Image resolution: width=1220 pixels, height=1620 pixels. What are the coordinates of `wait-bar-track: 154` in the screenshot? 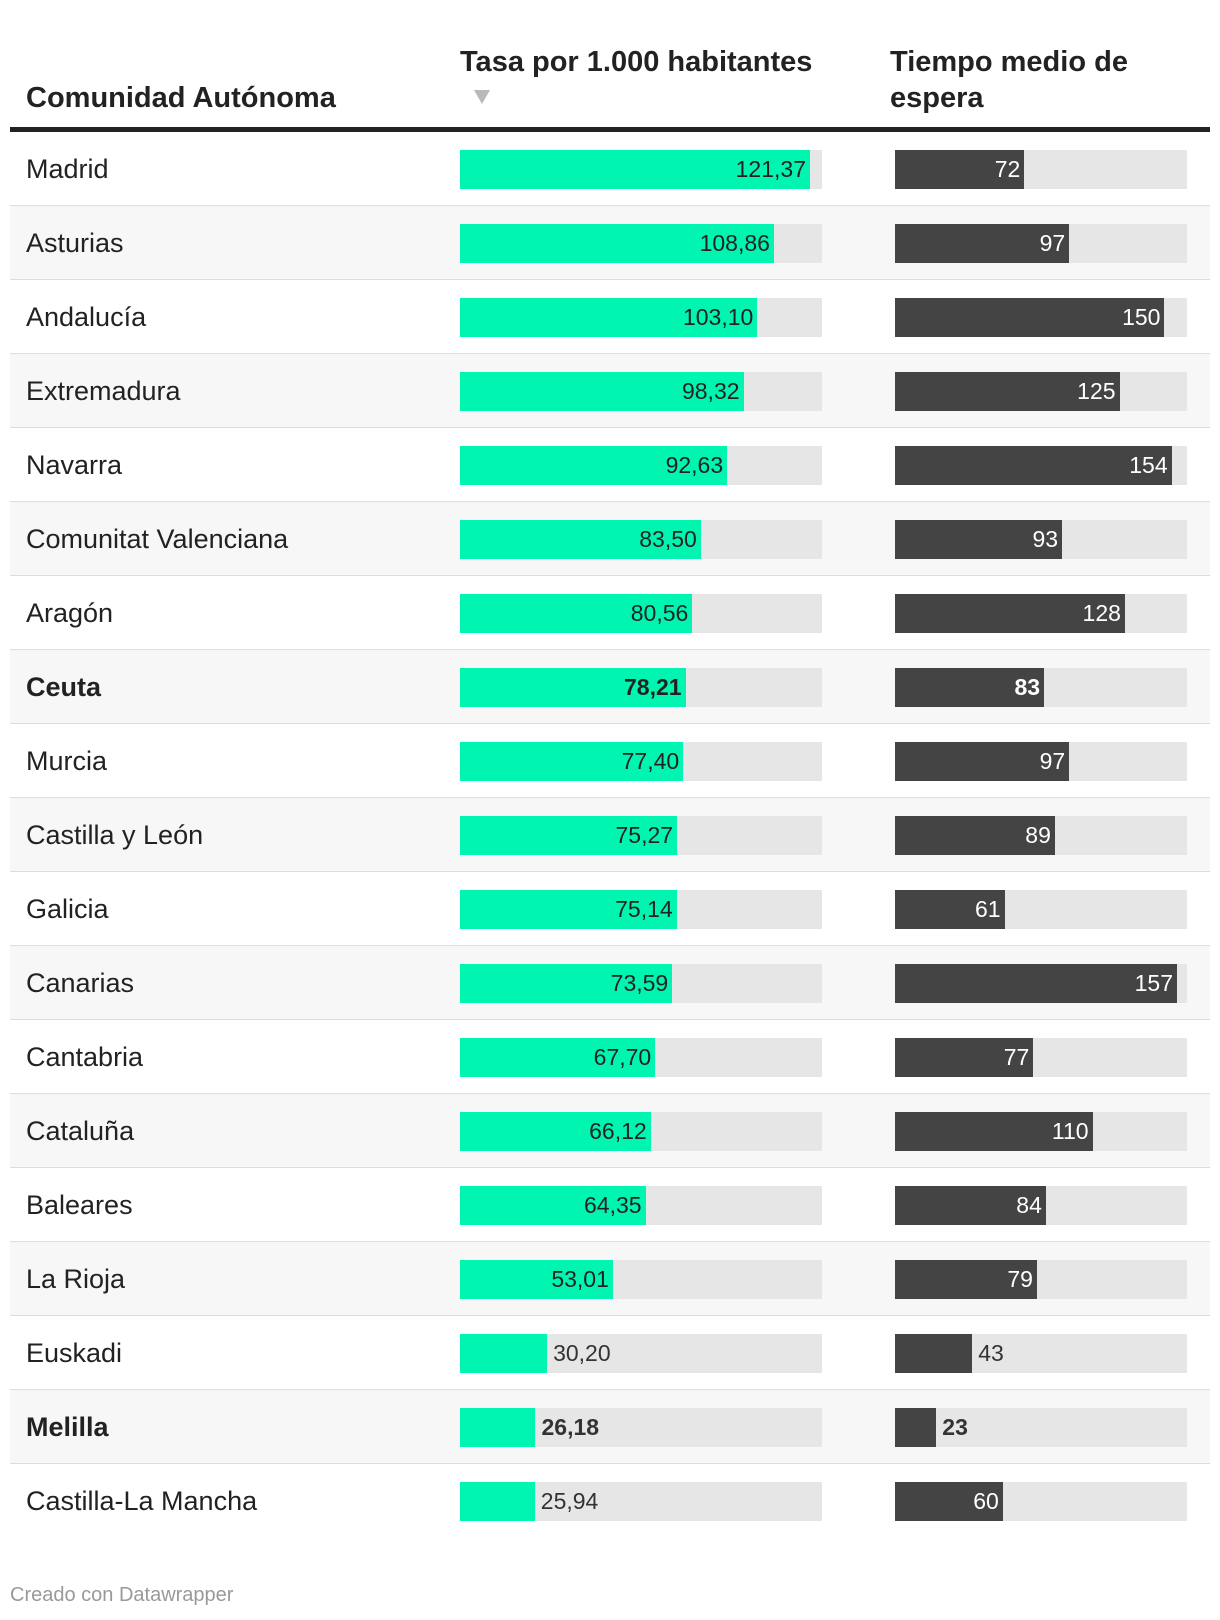 It's located at (1041, 465).